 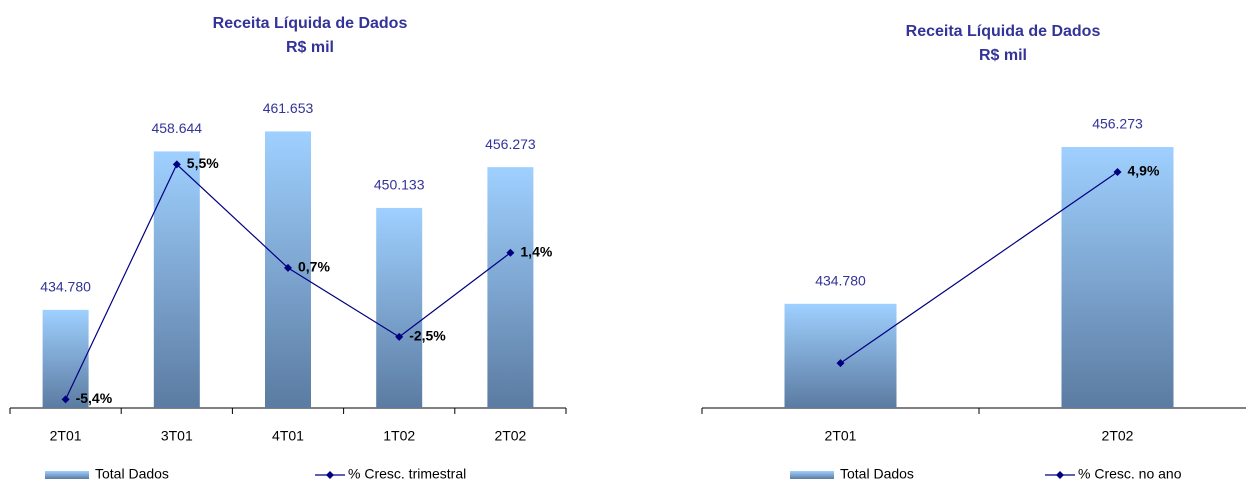 I want to click on legend-label: % Cresc. no ano, so click(x=1130, y=474).